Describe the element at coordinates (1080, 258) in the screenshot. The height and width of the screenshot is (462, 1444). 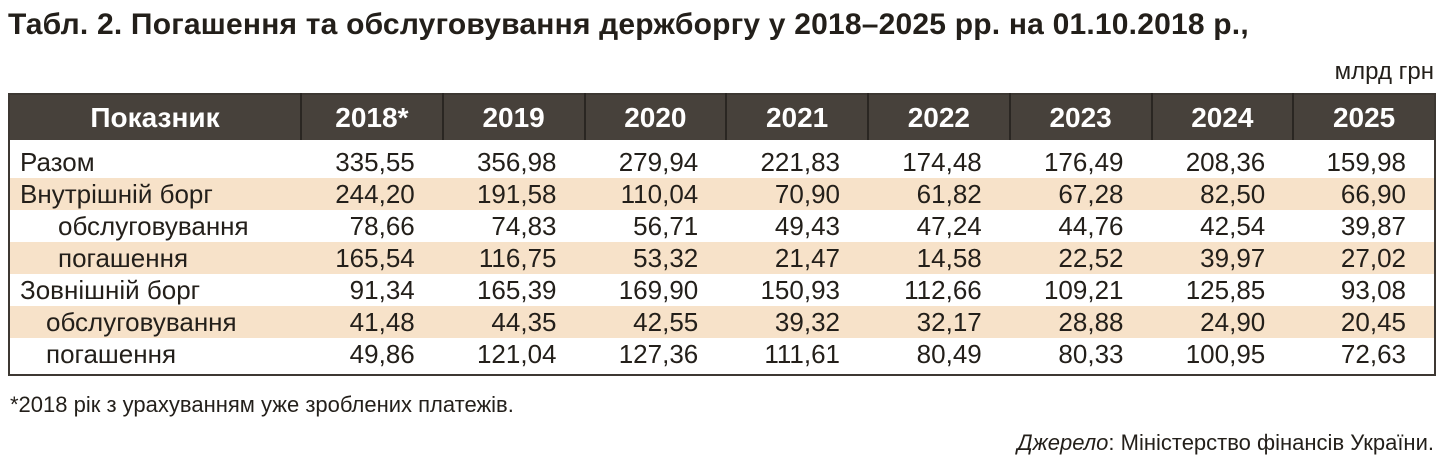
I see `table-cell: 22,52` at that location.